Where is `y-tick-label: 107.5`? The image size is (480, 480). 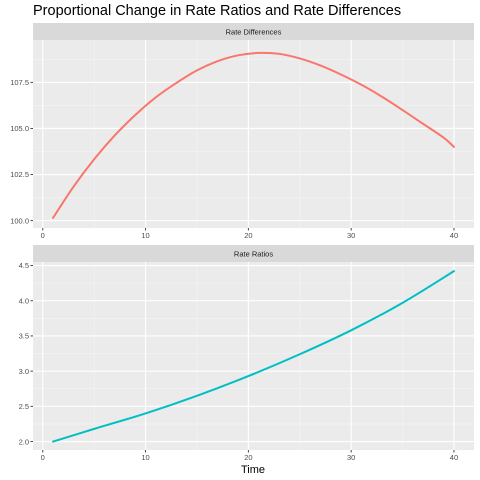
y-tick-label: 107.5 is located at coordinates (19, 82).